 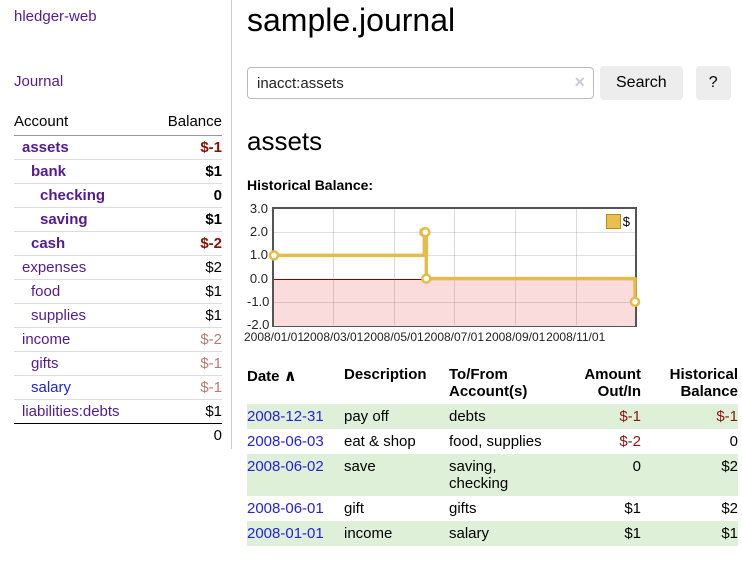 What do you see at coordinates (83, 291) in the screenshot?
I see `account-cell: food` at bounding box center [83, 291].